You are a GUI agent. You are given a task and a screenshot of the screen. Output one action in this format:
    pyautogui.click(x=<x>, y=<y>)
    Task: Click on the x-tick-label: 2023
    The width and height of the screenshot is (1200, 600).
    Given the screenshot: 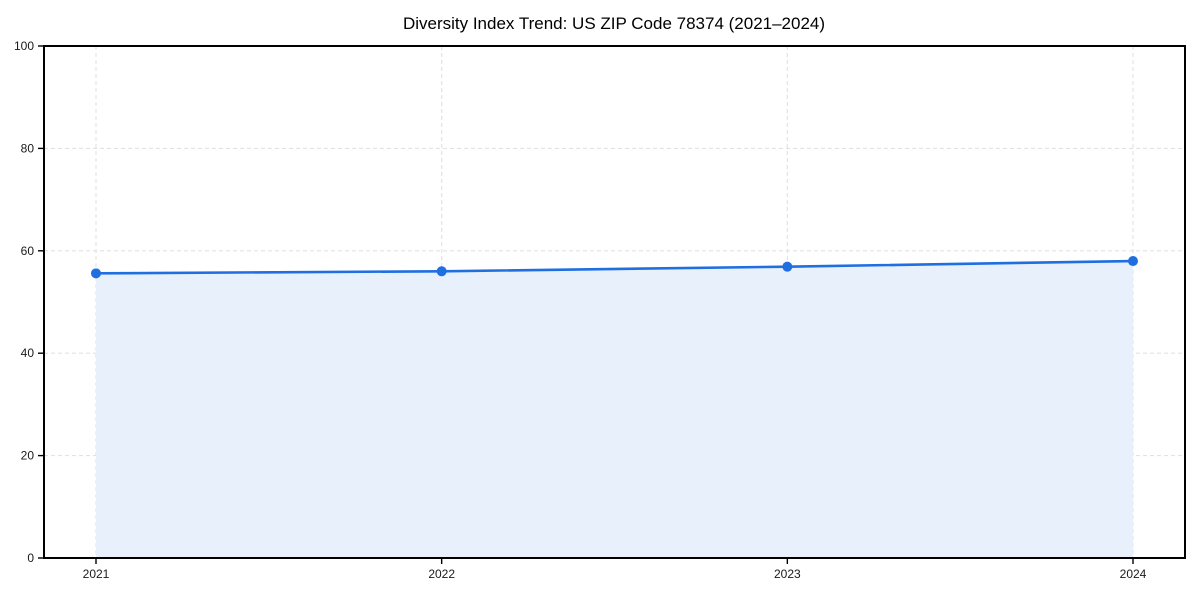 What is the action you would take?
    pyautogui.click(x=787, y=574)
    